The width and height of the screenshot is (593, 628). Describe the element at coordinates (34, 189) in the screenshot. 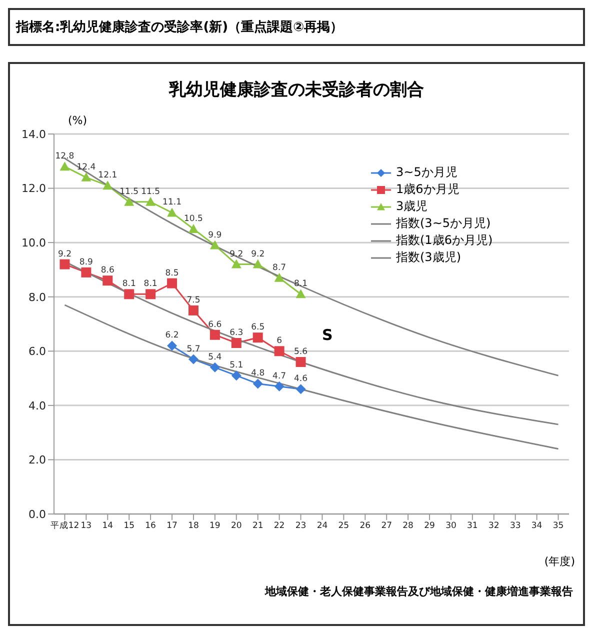

I see `y-tick-label: 12.0` at that location.